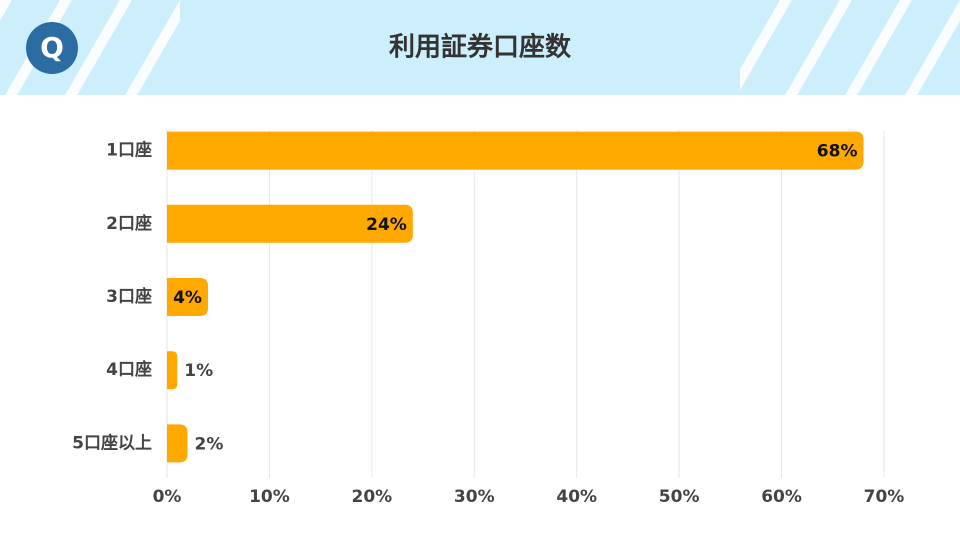 This screenshot has height=540, width=960. I want to click on y-tick-label: 4口座, so click(129, 369).